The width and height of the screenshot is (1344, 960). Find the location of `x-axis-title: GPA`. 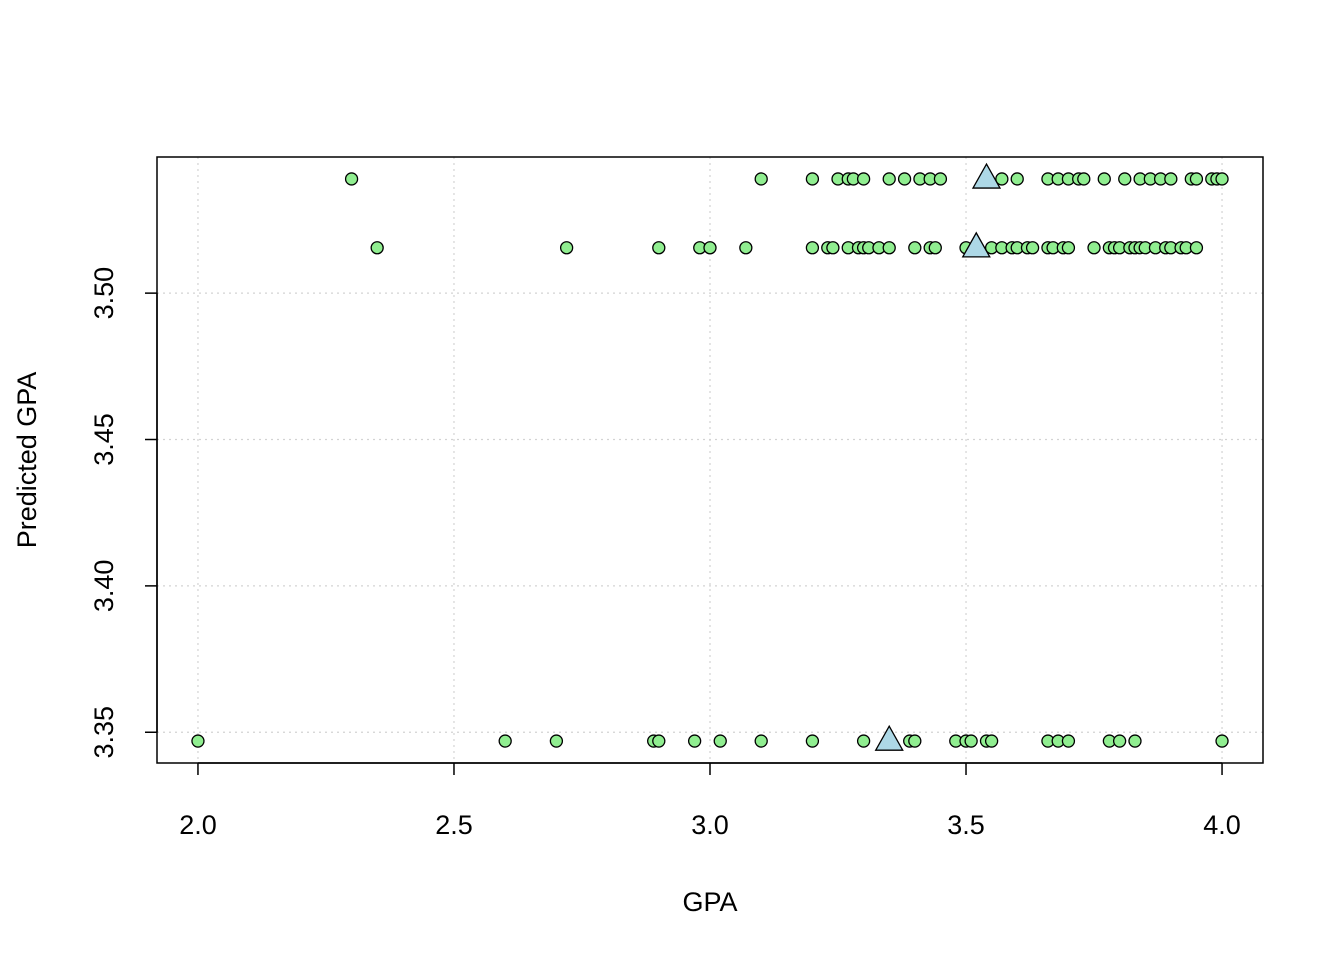

x-axis-title: GPA is located at coordinates (709, 902).